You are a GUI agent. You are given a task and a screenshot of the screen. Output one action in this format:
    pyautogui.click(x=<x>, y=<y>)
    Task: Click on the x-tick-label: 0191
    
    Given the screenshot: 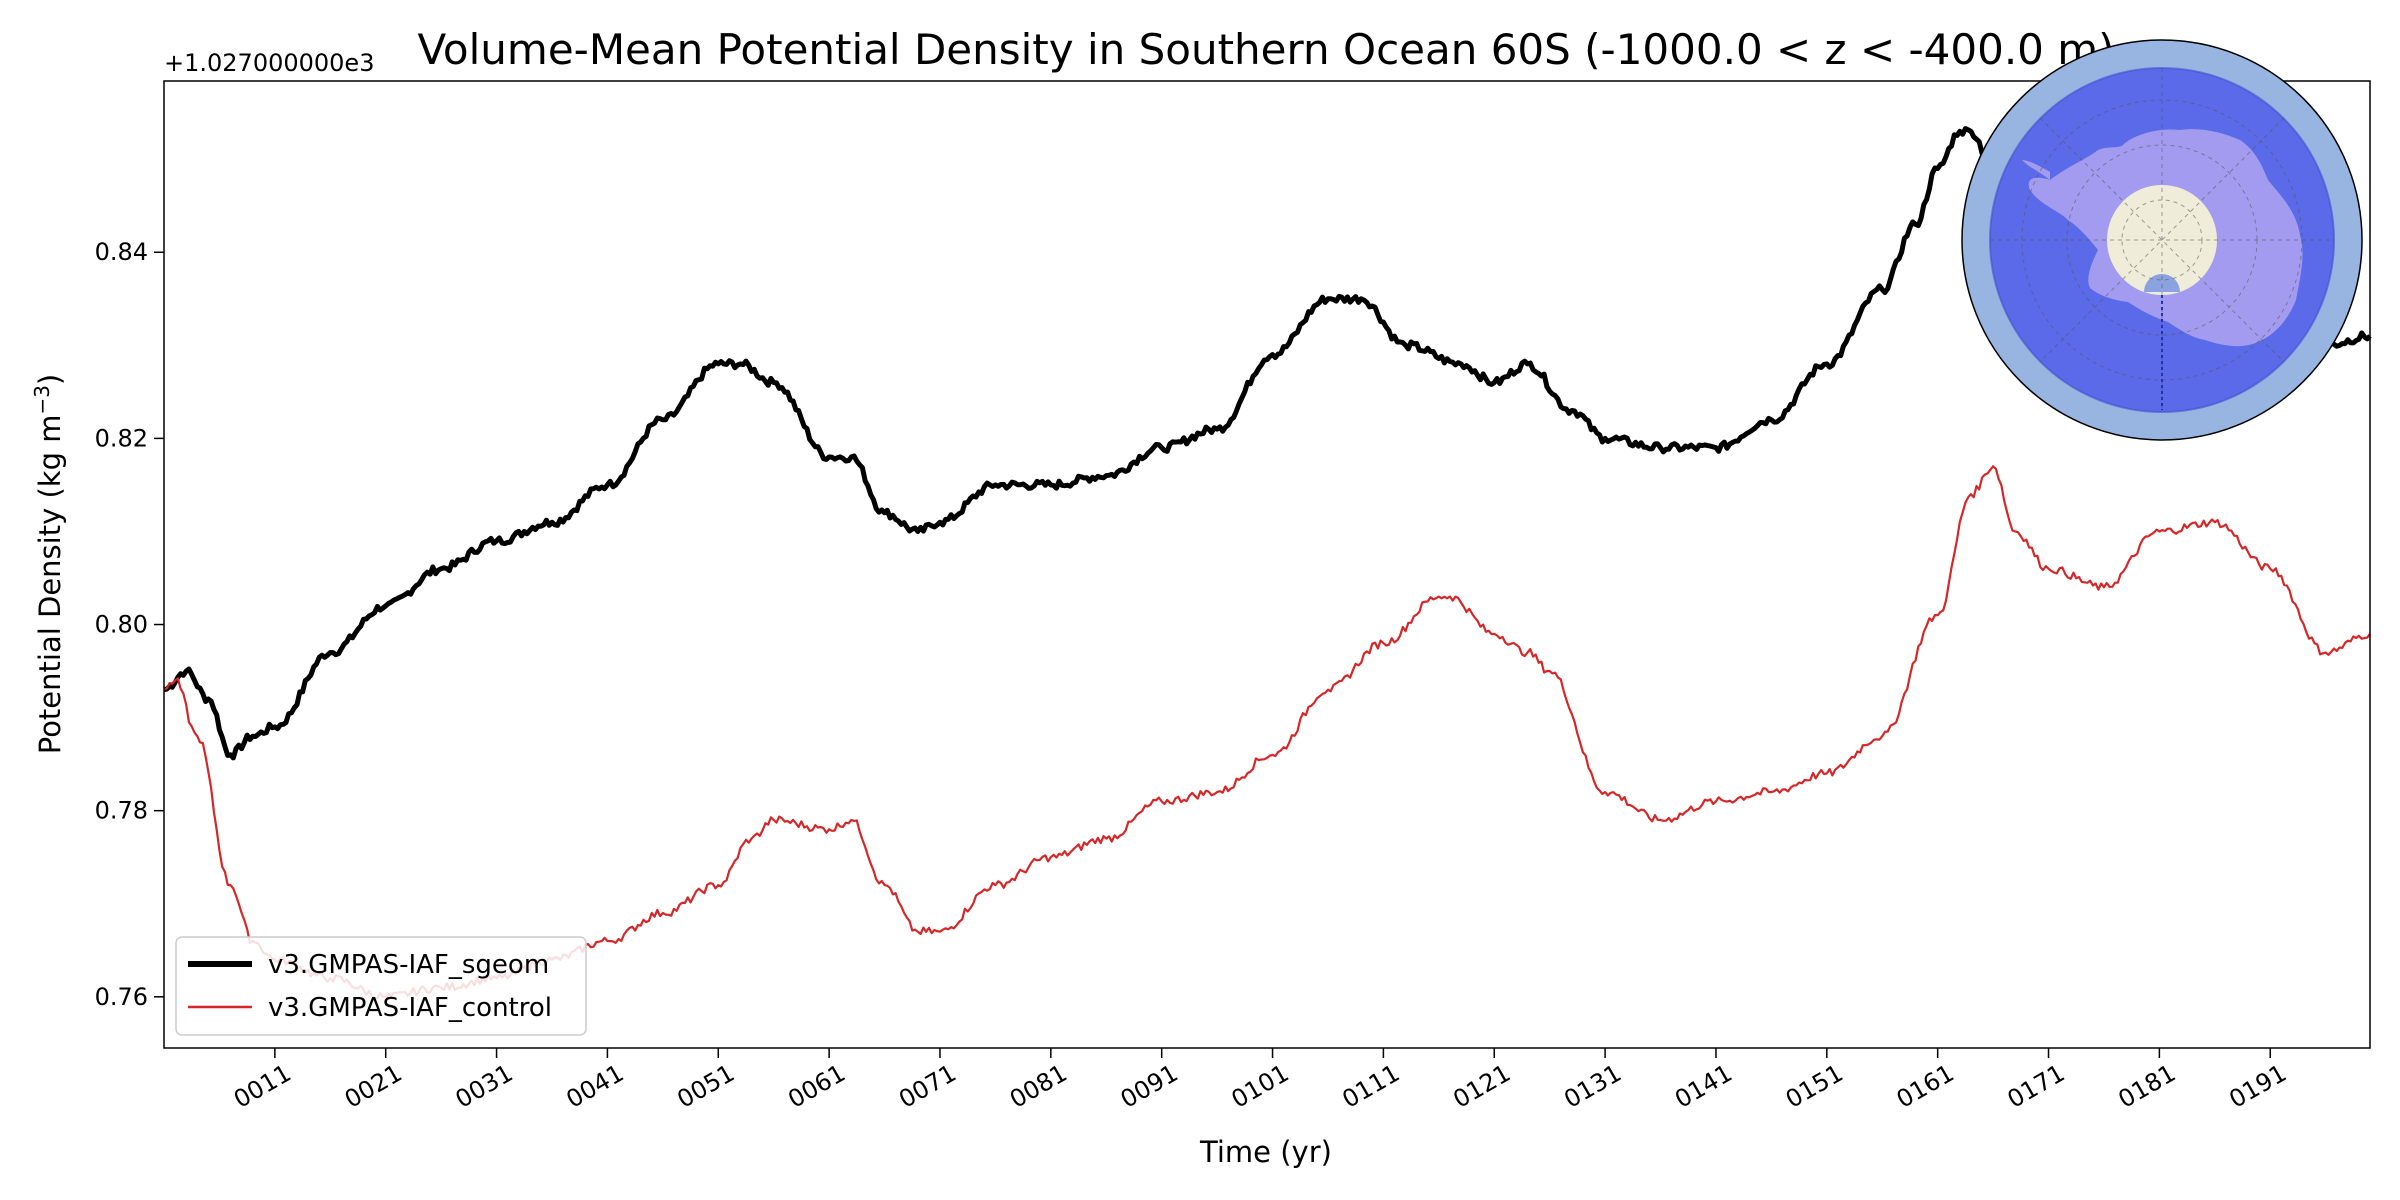 What is the action you would take?
    pyautogui.click(x=2257, y=1086)
    